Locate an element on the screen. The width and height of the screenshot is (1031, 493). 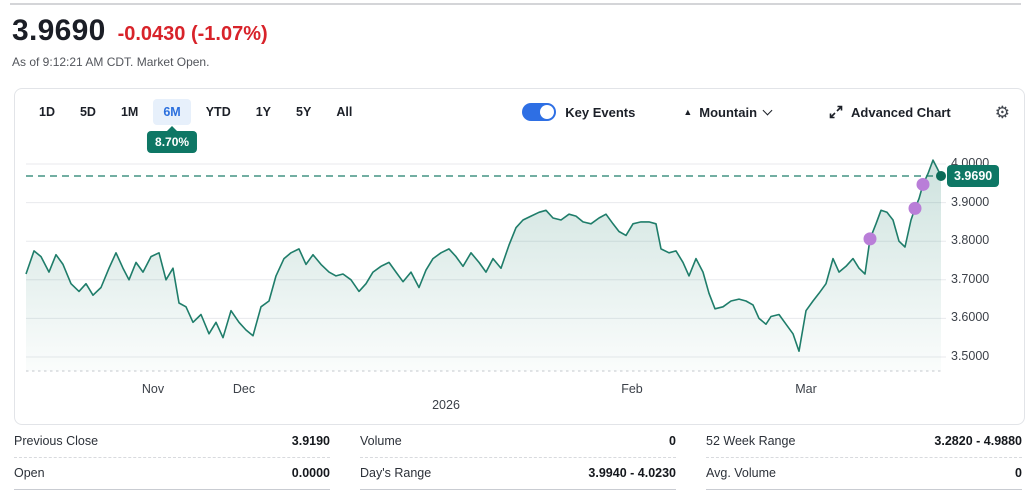
x-axis-label: 2026 is located at coordinates (446, 405).